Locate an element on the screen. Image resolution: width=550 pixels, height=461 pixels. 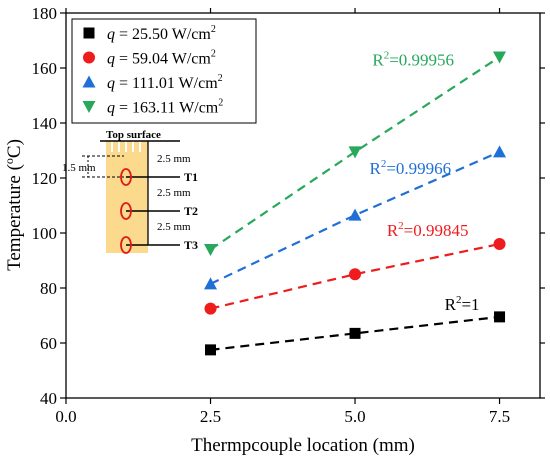
inset-spacing-1: 2.5 mm is located at coordinates (174, 159).